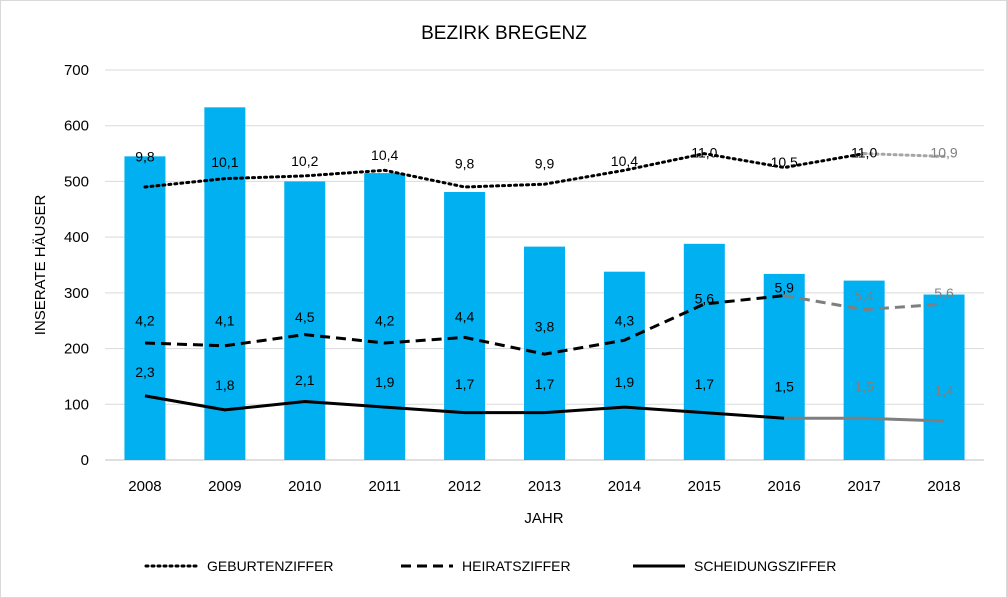 This screenshot has width=1007, height=598. I want to click on data-label: 4,4, so click(465, 316).